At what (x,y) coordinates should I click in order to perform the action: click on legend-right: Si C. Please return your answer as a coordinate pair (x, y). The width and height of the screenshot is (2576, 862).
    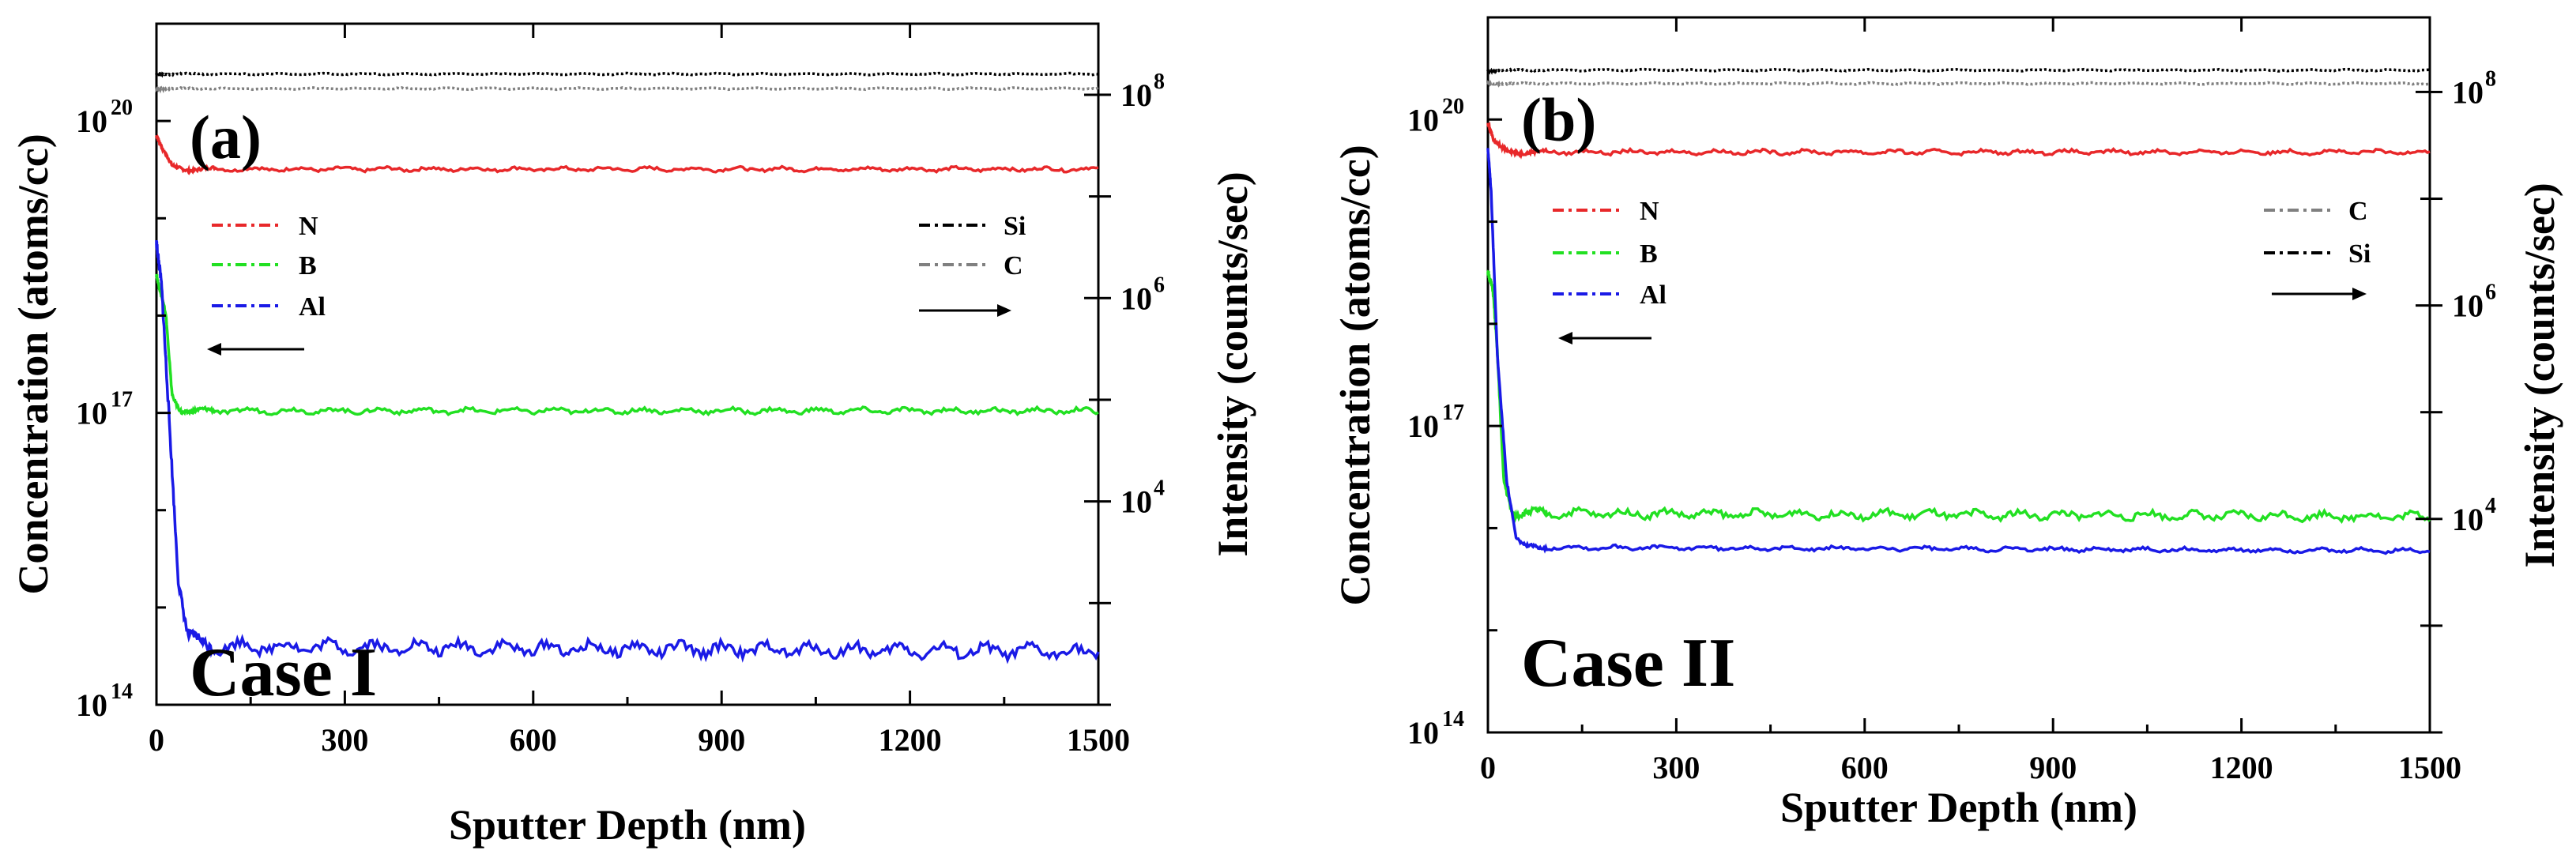
    Looking at the image, I should click on (972, 264).